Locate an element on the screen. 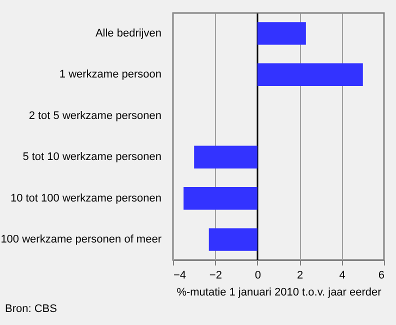  x-axis-title: %-mutatie 1 januari 2010 t.o.v. jaar eerder is located at coordinates (279, 292).